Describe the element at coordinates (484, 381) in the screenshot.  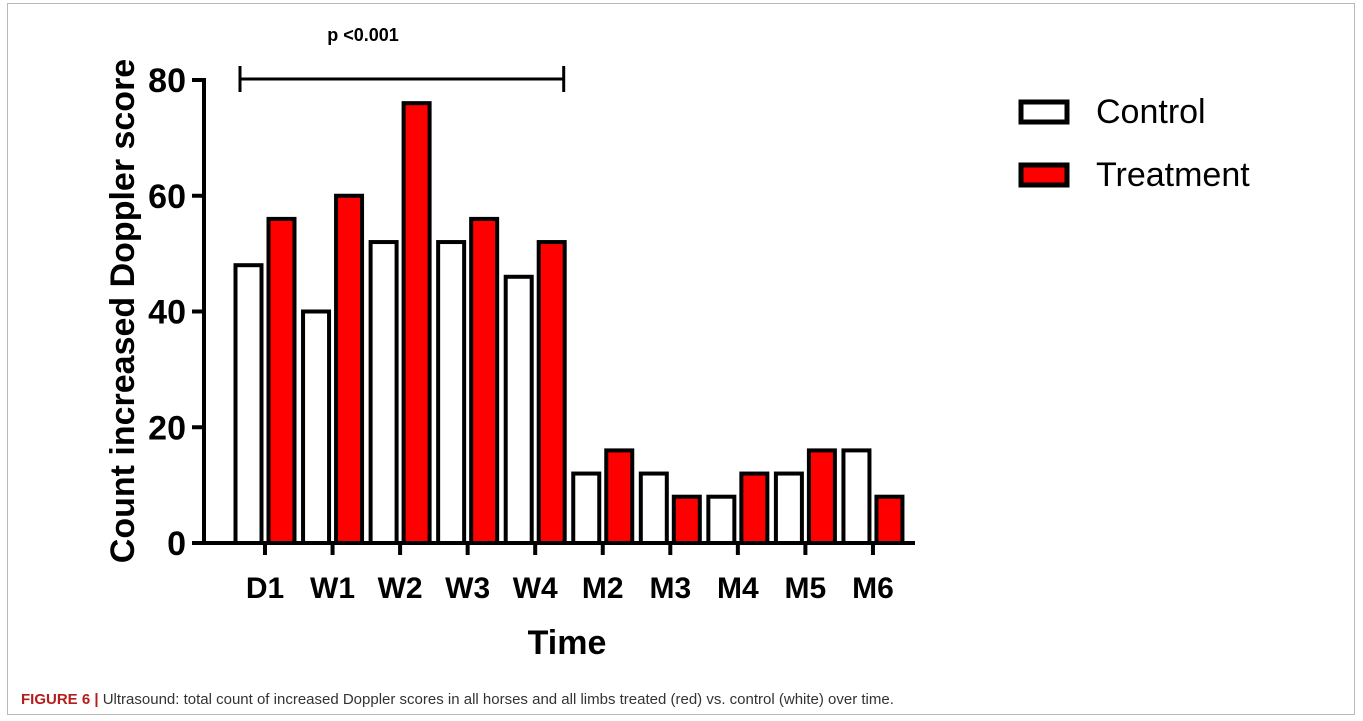
I see `bar-treatment-w3` at that location.